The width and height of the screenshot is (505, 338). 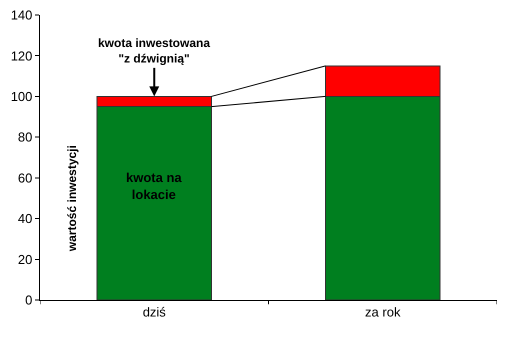 What do you see at coordinates (71, 198) in the screenshot?
I see `annotation: wartość inwestycji` at bounding box center [71, 198].